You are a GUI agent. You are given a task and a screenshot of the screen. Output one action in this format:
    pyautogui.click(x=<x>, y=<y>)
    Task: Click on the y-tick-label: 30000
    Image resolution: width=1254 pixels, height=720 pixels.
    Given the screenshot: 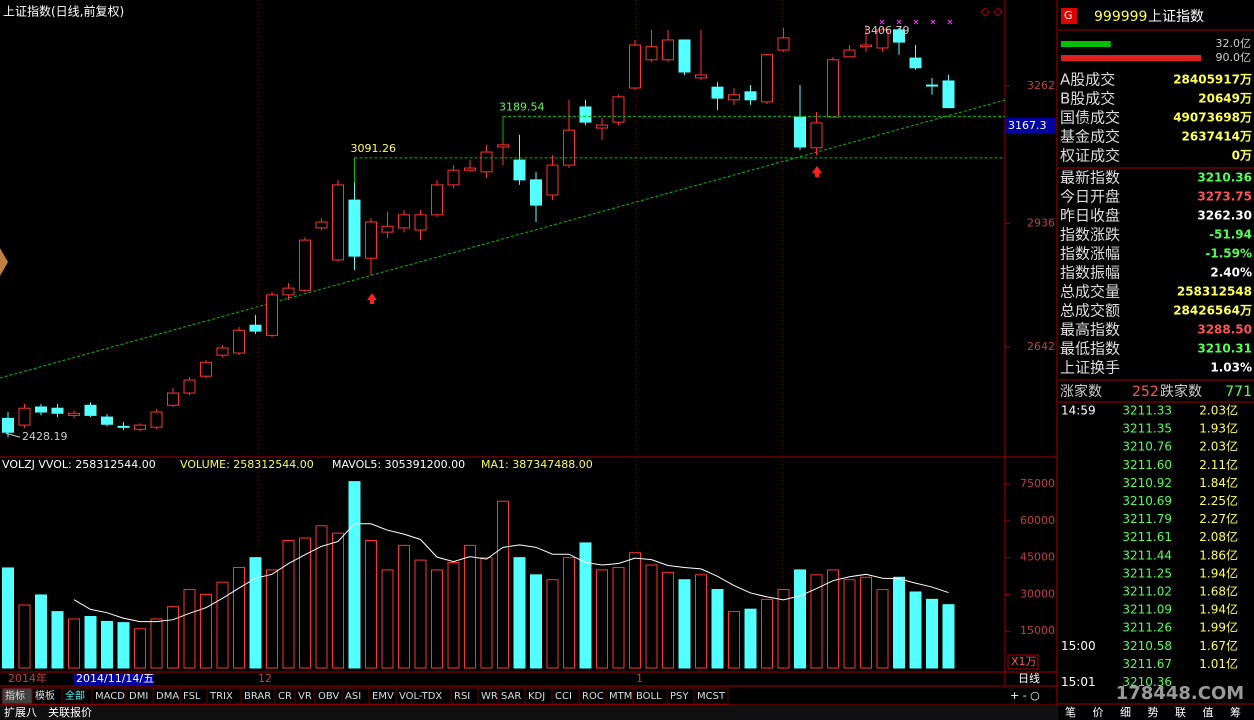 What is the action you would take?
    pyautogui.click(x=1037, y=593)
    